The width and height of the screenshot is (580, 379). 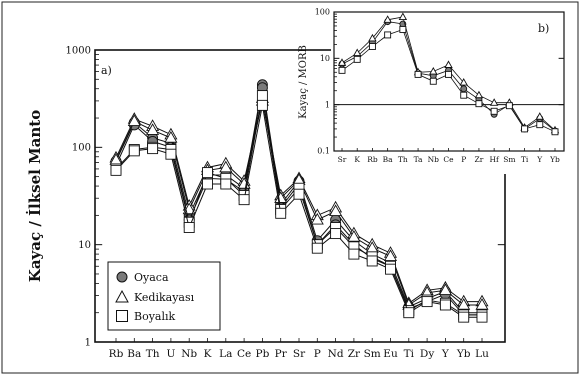 I want to click on legend-marker-oyaca, so click(x=122, y=277).